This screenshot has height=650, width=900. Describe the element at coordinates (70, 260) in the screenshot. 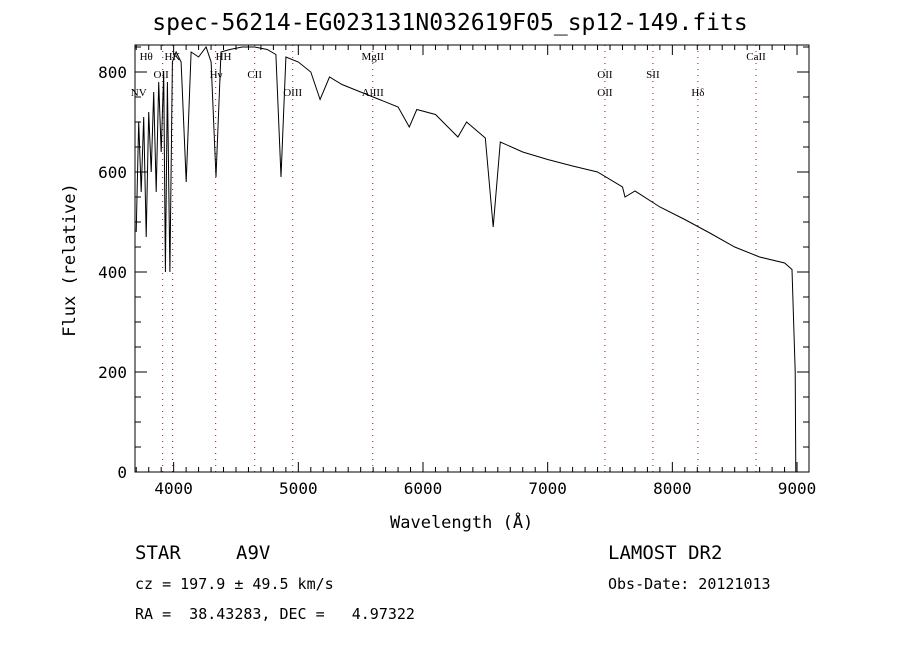

I see `y-axis-label: Flux (relative)` at that location.